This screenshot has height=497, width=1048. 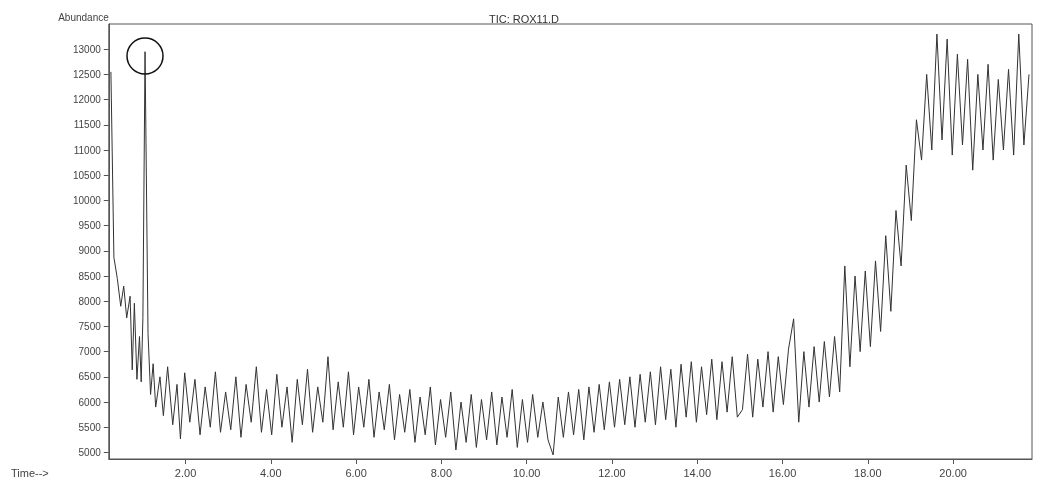 What do you see at coordinates (87, 150) in the screenshot?
I see `y-tick-label: 11000` at bounding box center [87, 150].